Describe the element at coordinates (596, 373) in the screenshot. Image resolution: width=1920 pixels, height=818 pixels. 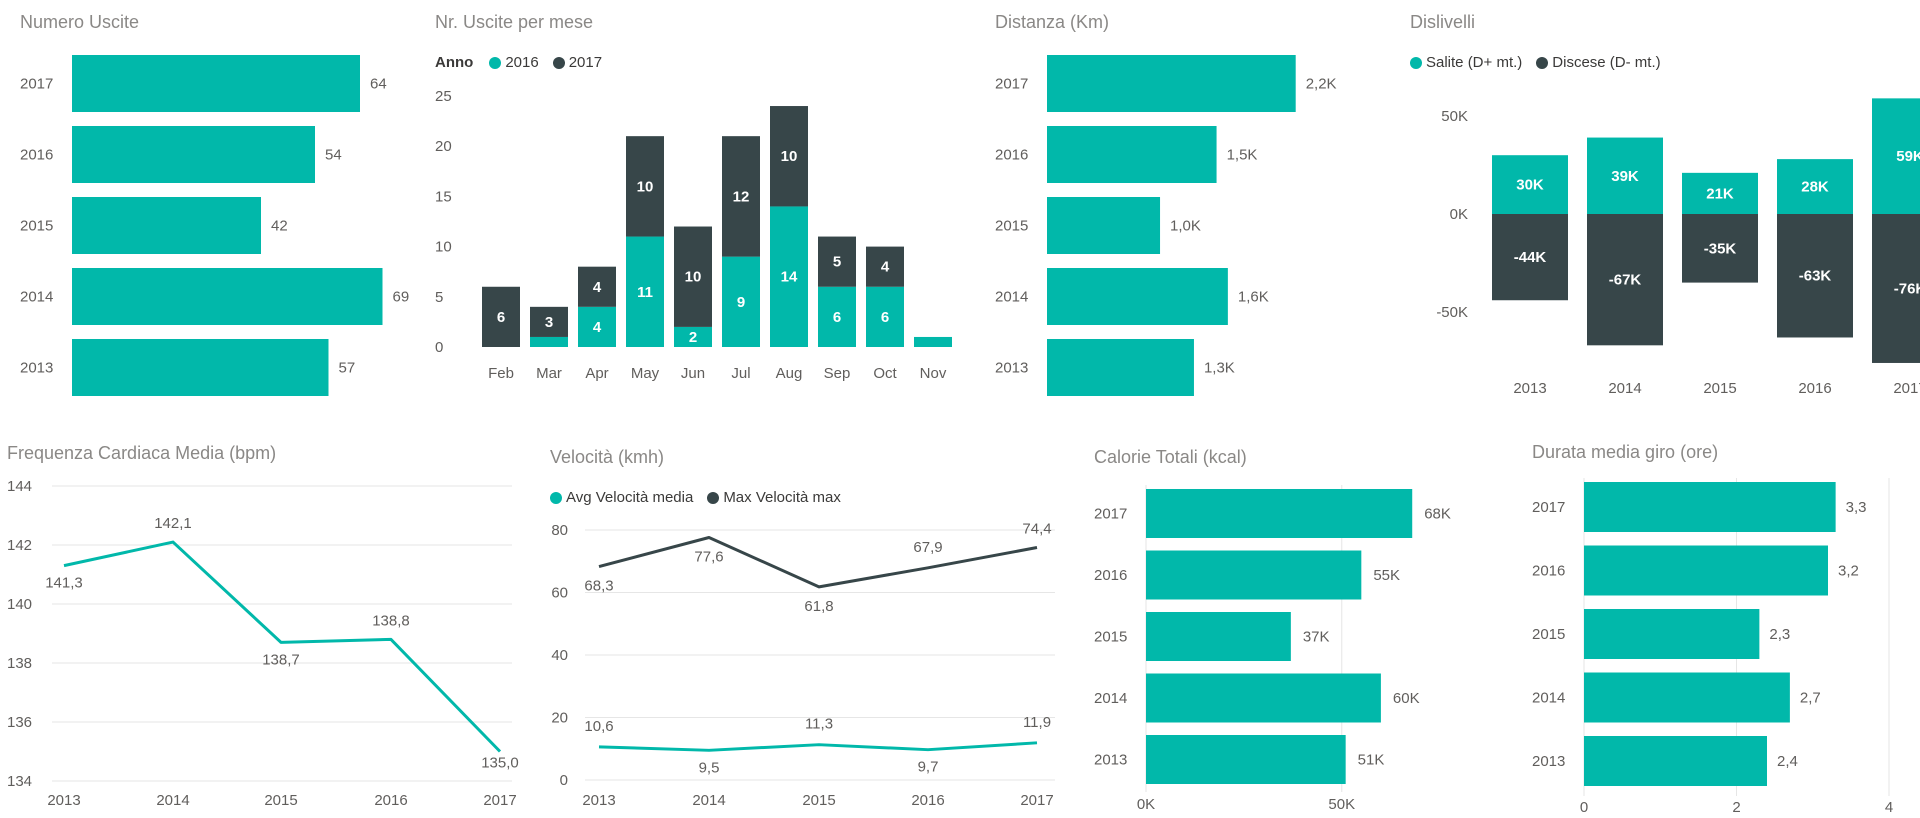
I see `x-tick-label: Apr` at that location.